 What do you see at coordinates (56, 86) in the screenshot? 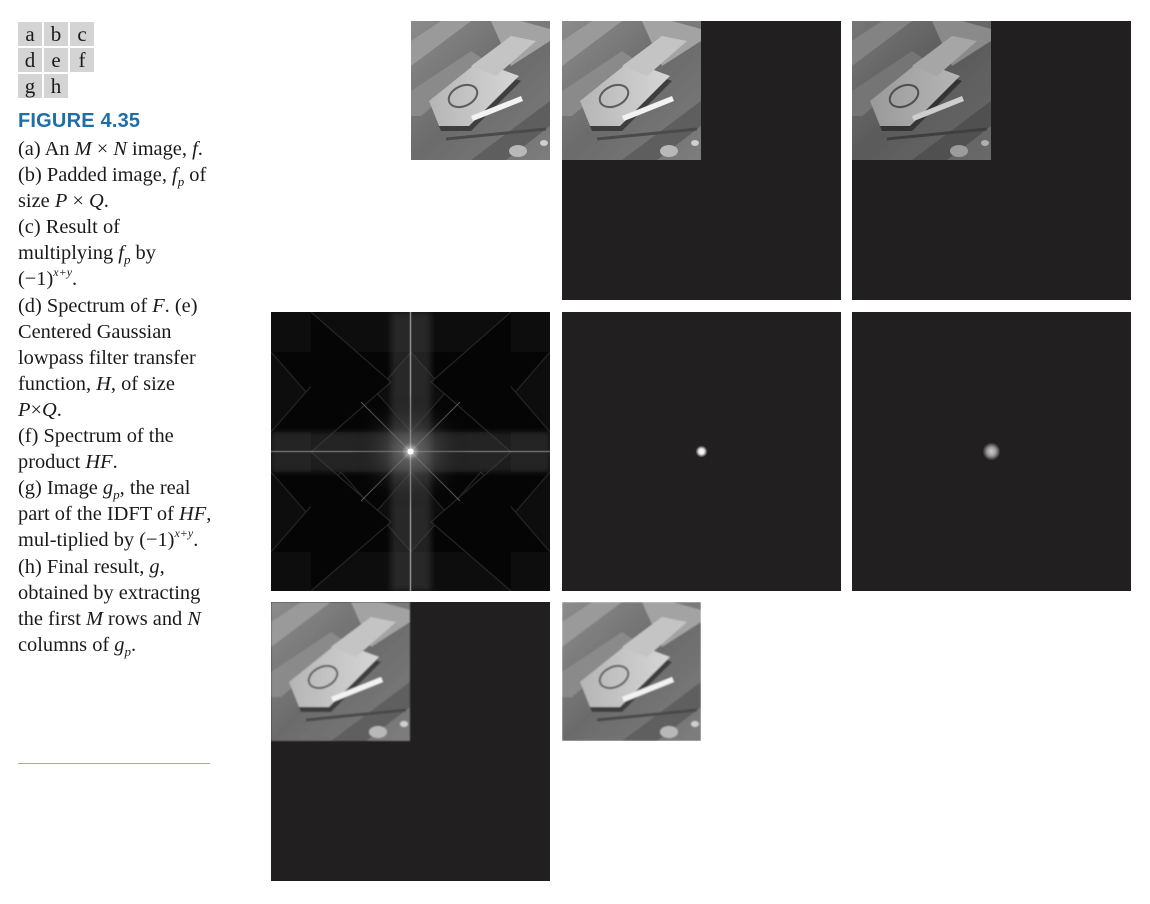
I see `panel-key-h: h` at bounding box center [56, 86].